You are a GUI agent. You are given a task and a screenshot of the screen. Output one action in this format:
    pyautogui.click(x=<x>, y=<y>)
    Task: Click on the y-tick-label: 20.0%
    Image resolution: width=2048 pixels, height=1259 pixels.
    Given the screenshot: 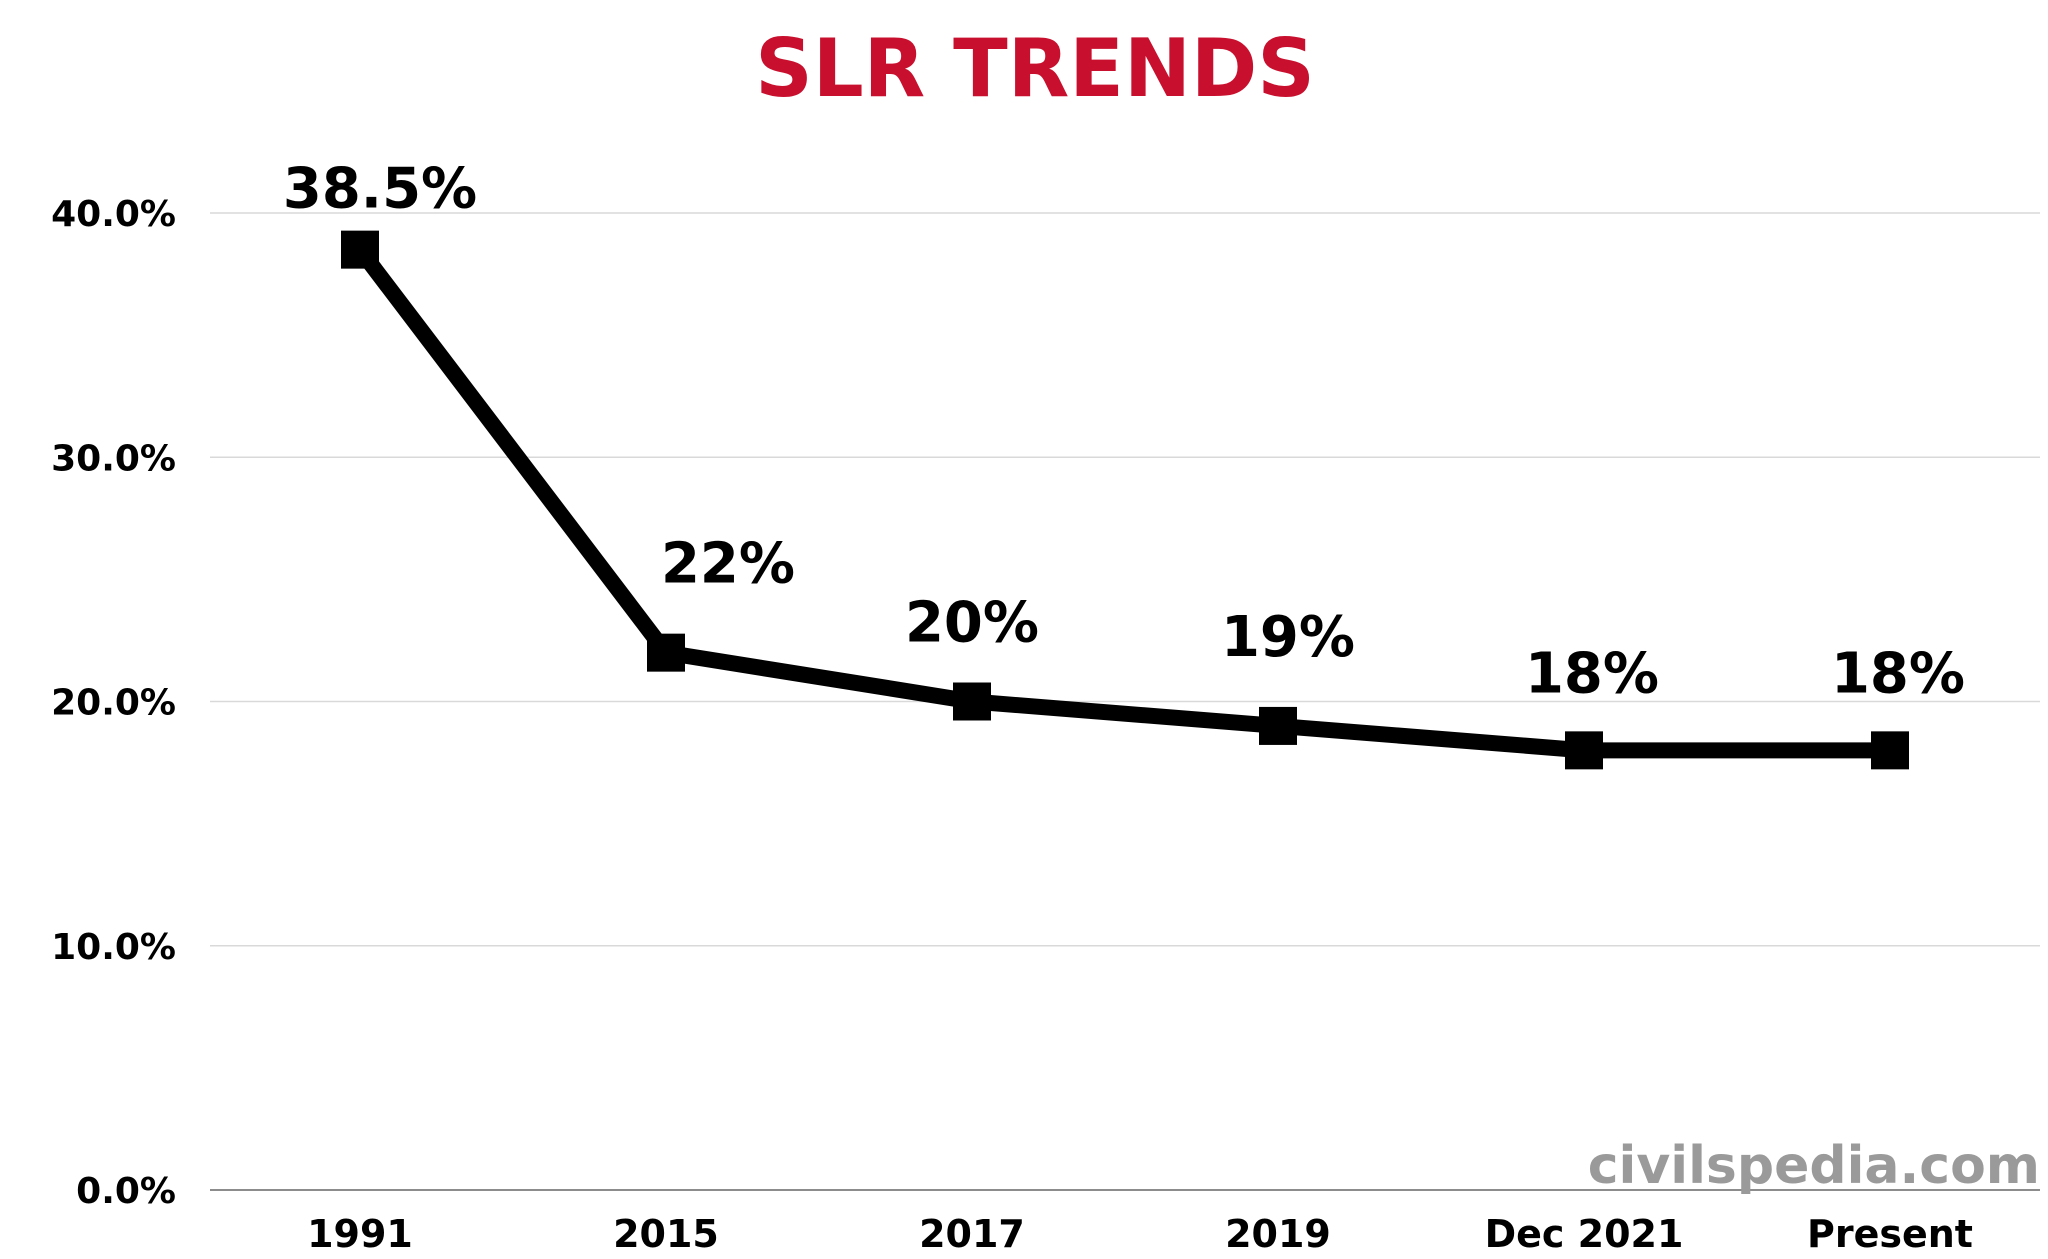 What is the action you would take?
    pyautogui.click(x=113, y=703)
    